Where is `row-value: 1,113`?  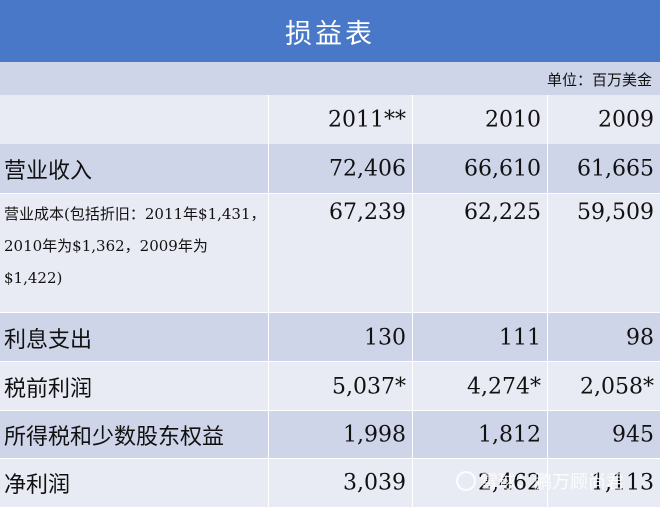
row-value: 1,113 is located at coordinates (622, 483).